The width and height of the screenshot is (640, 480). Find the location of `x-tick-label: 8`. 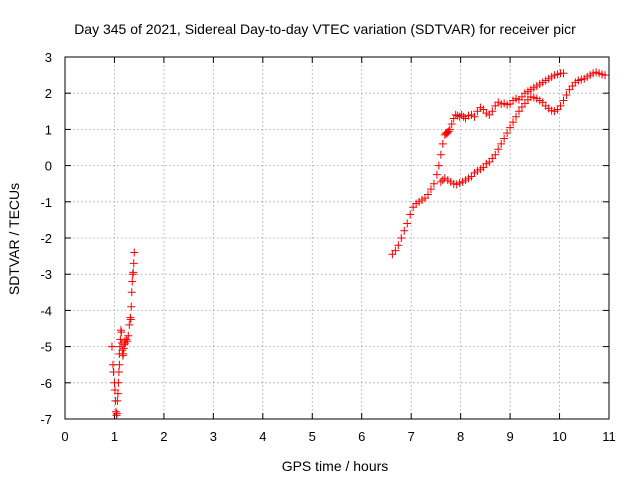

x-tick-label: 8 is located at coordinates (460, 436).